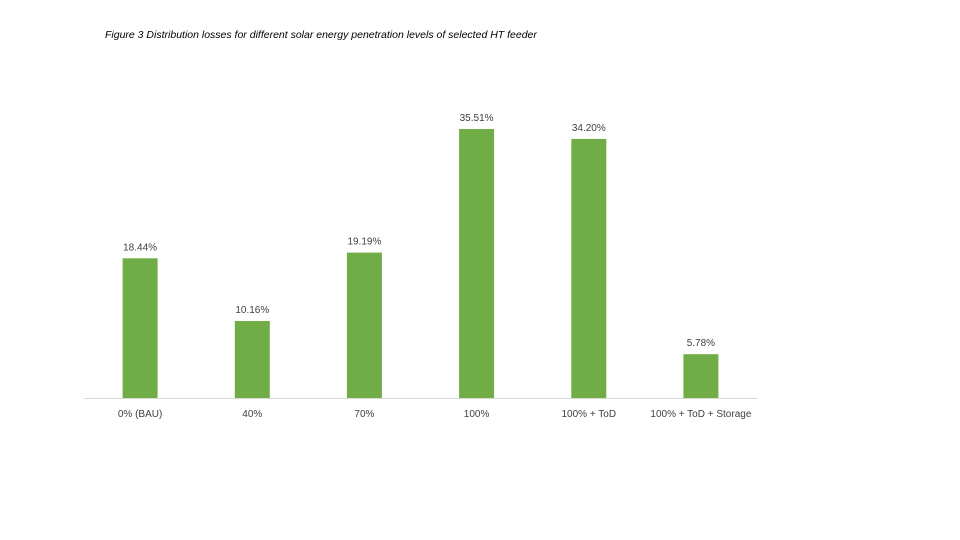  I want to click on data-label-5: 34.20%, so click(589, 128).